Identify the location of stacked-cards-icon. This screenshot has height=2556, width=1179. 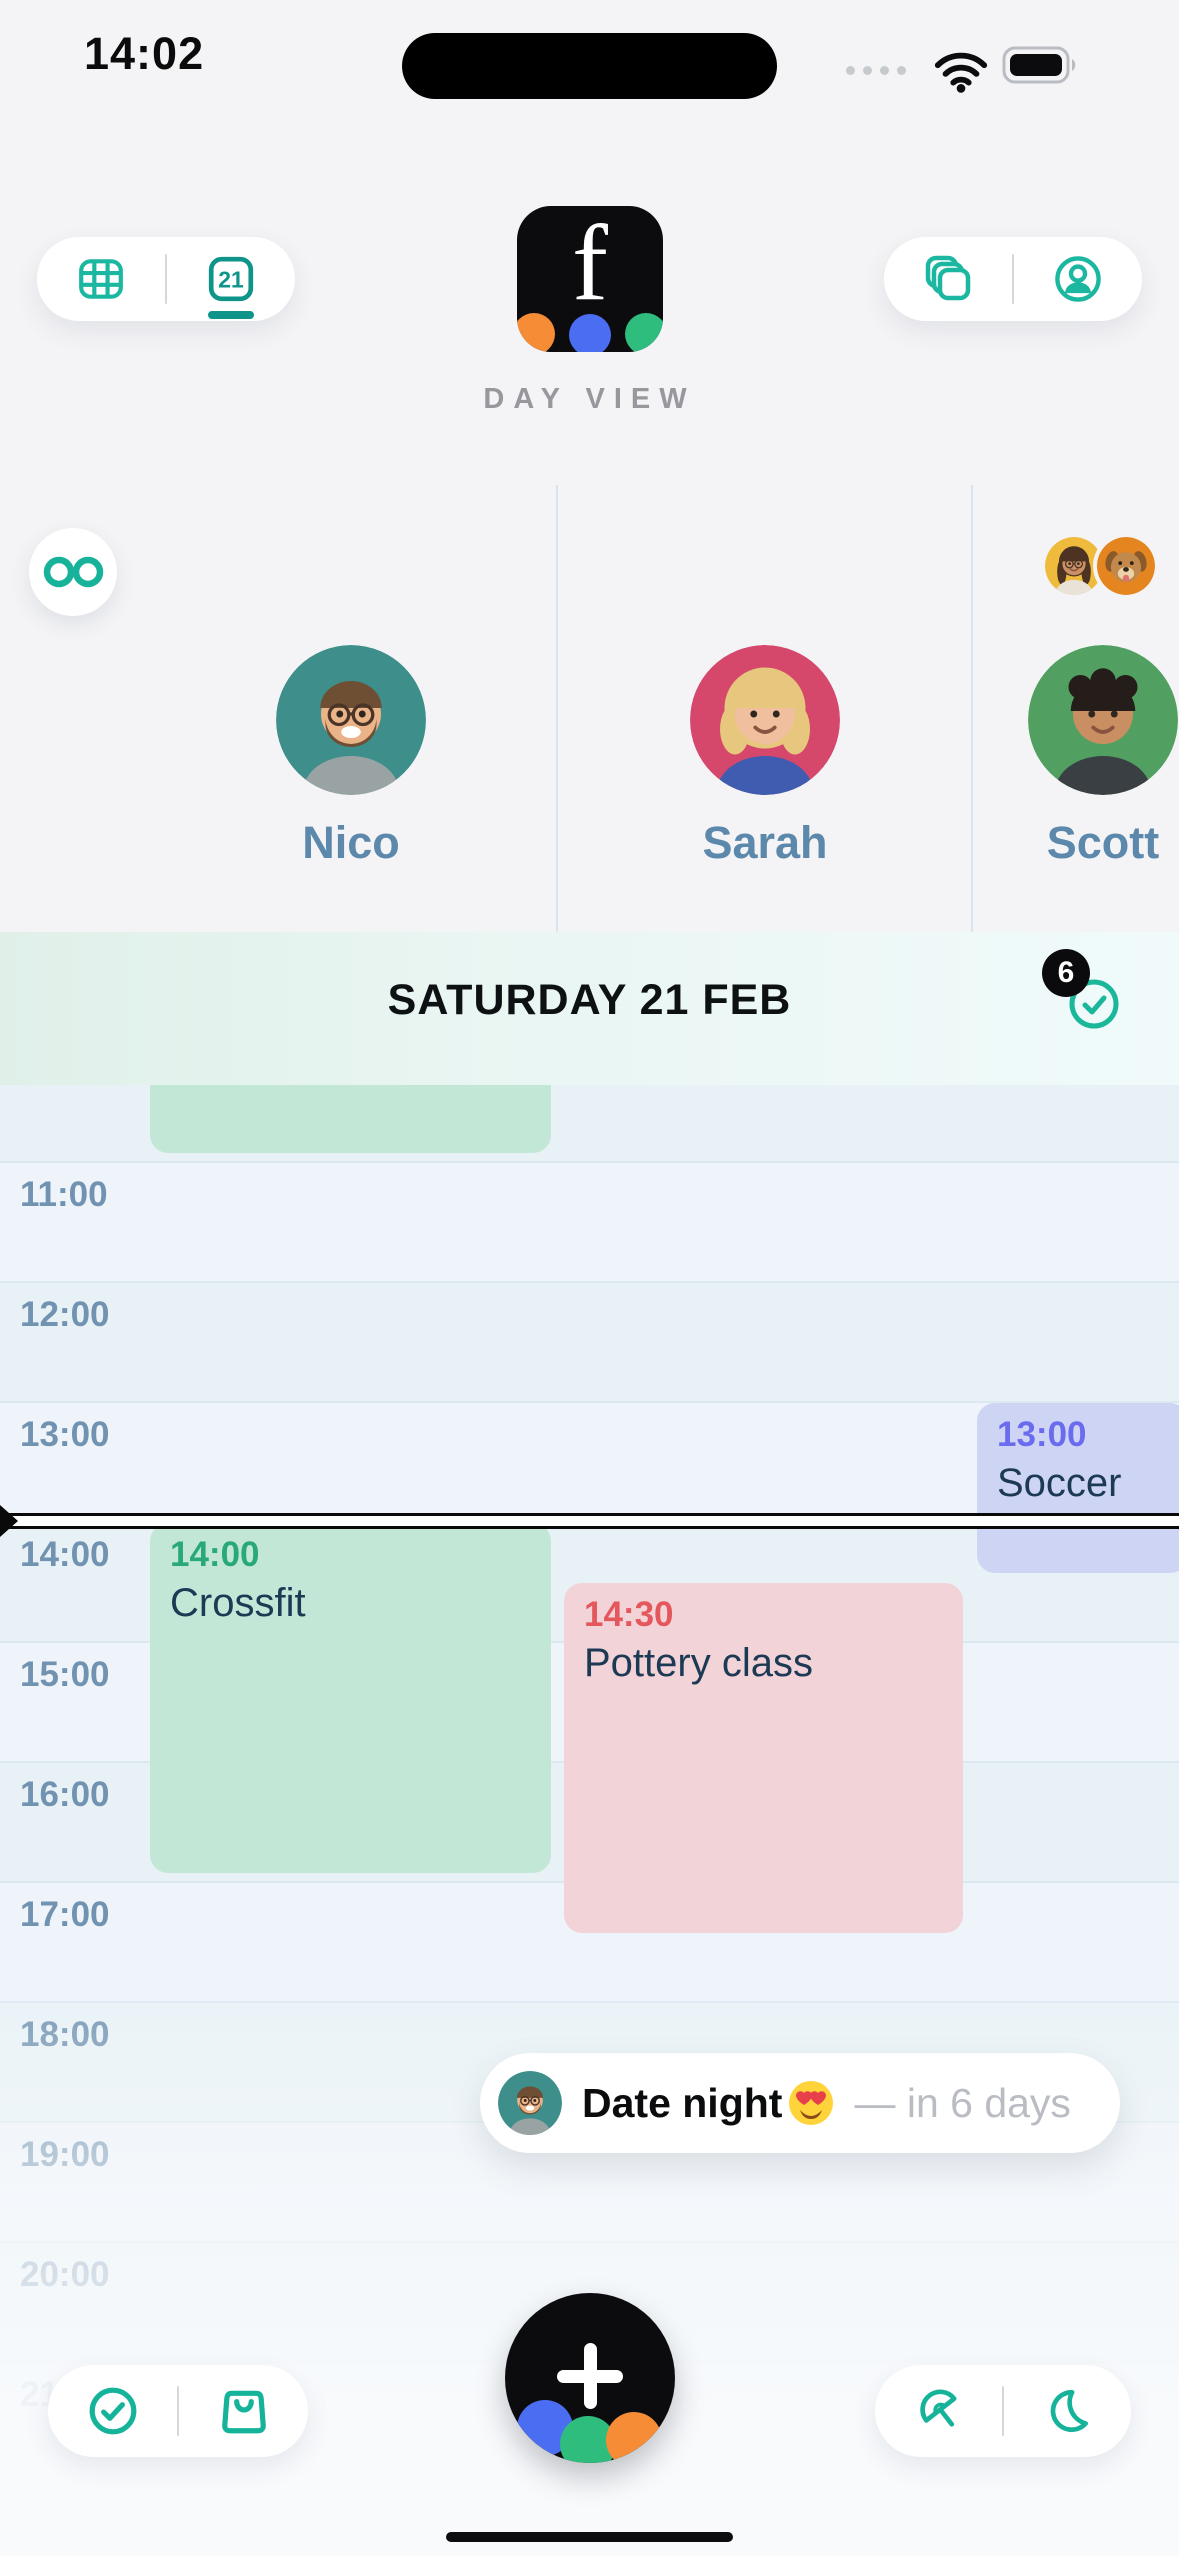
(948, 279).